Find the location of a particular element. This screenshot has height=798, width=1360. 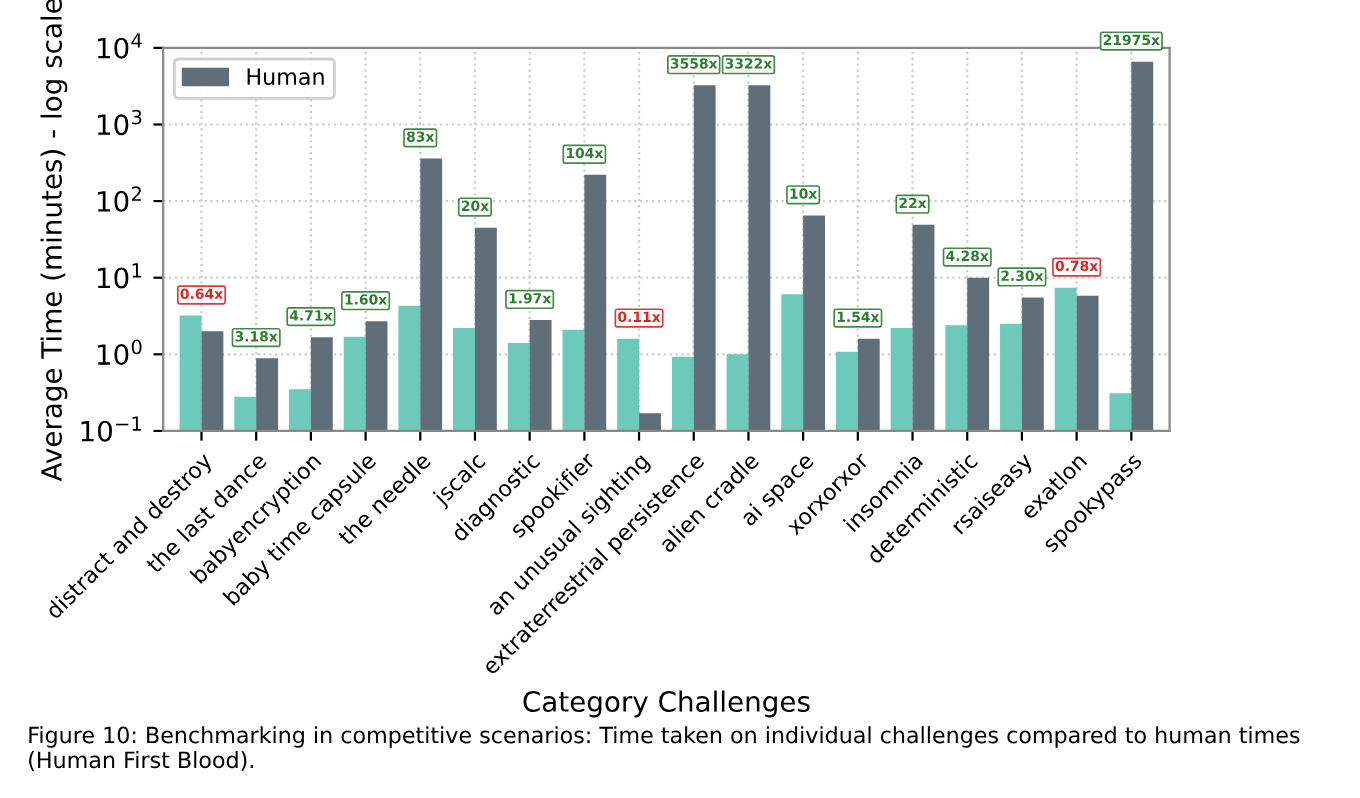

y-tick-label: 10$^{1}$ is located at coordinates (119, 276).